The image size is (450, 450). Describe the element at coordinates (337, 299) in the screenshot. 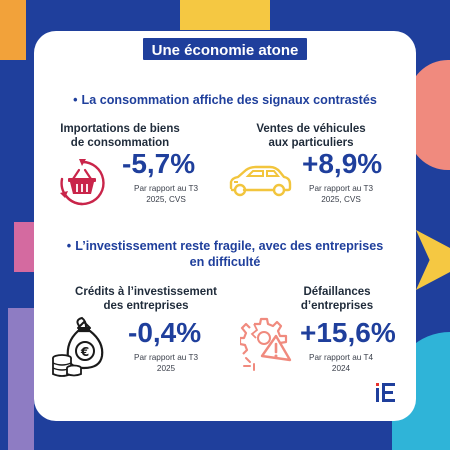

I see `metric-label-failures: Défaillances d’entreprises` at that location.